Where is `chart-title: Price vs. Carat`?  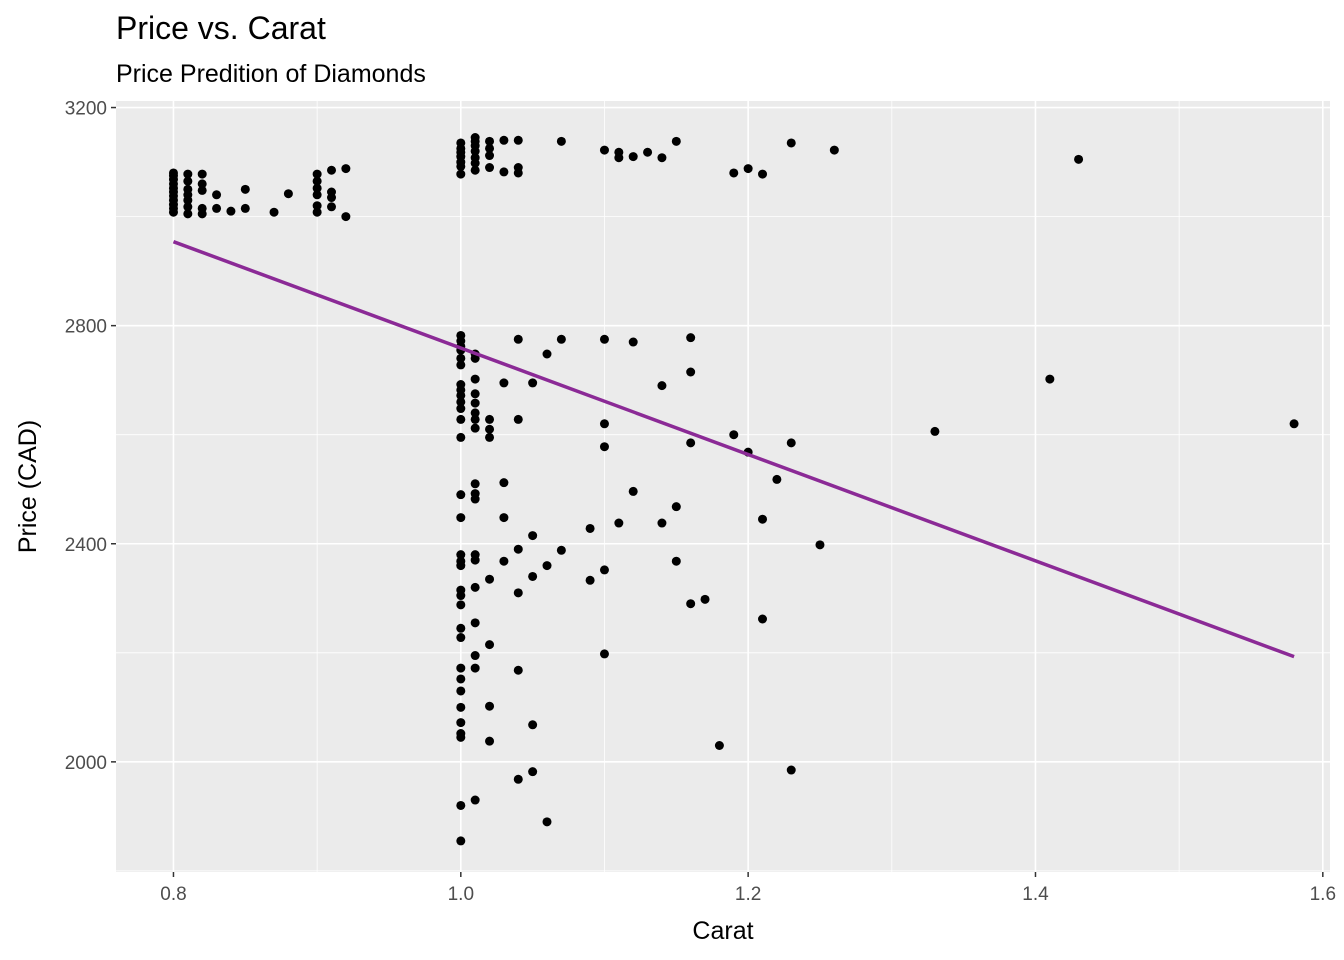
chart-title: Price vs. Carat is located at coordinates (221, 28).